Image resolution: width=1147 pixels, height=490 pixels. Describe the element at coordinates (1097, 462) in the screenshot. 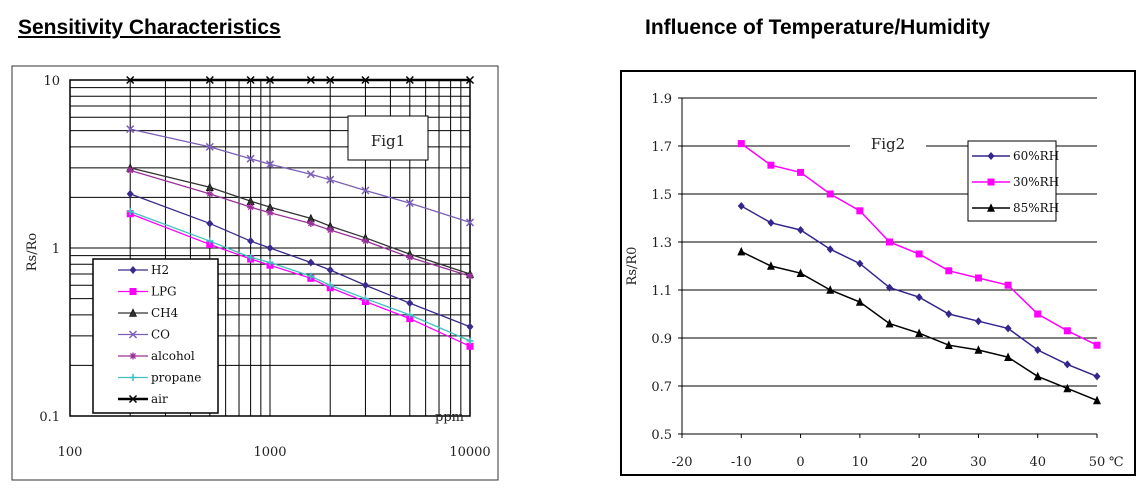

I see `chart2-x-tick-label: 50` at that location.